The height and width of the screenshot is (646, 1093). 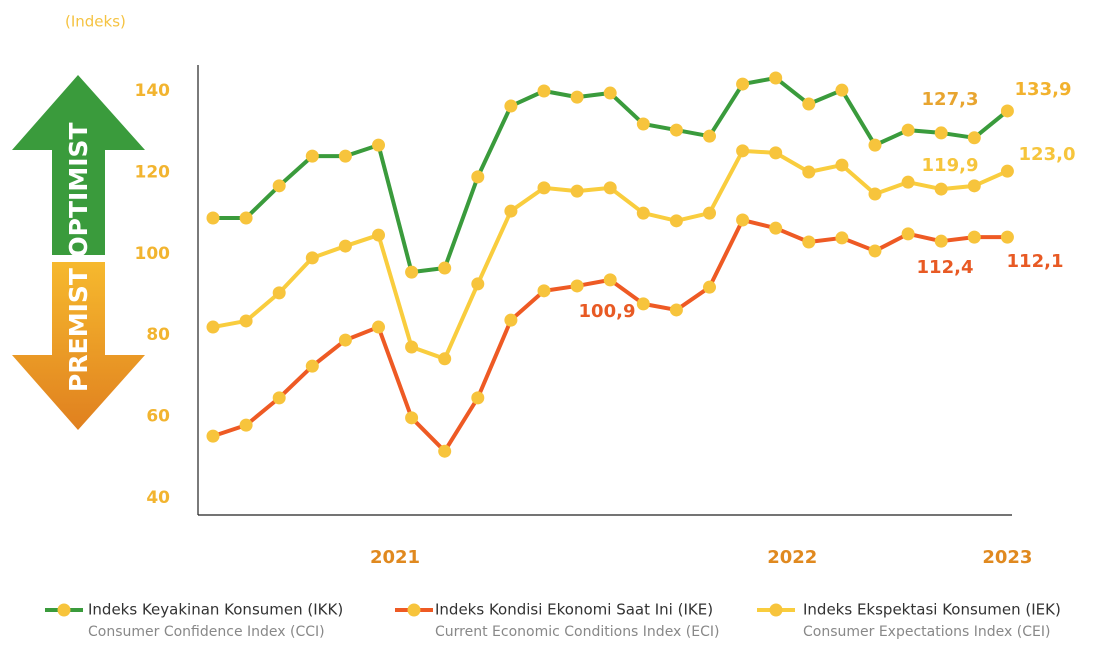 I want to click on y-tick-label: 60, so click(x=158, y=417).